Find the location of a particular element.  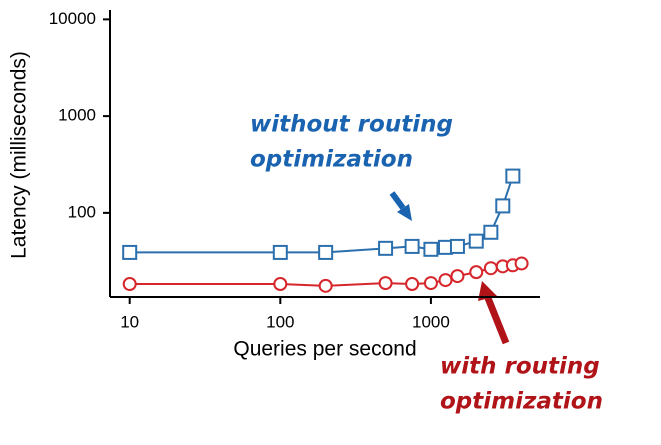

x-tick-label: 10 is located at coordinates (129, 321).